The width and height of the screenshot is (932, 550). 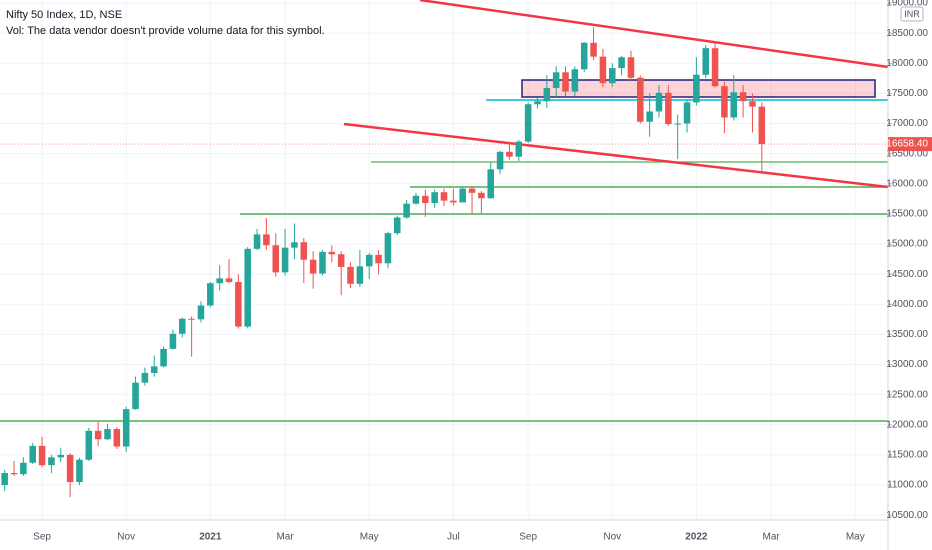 I want to click on last-price-box, so click(x=910, y=144).